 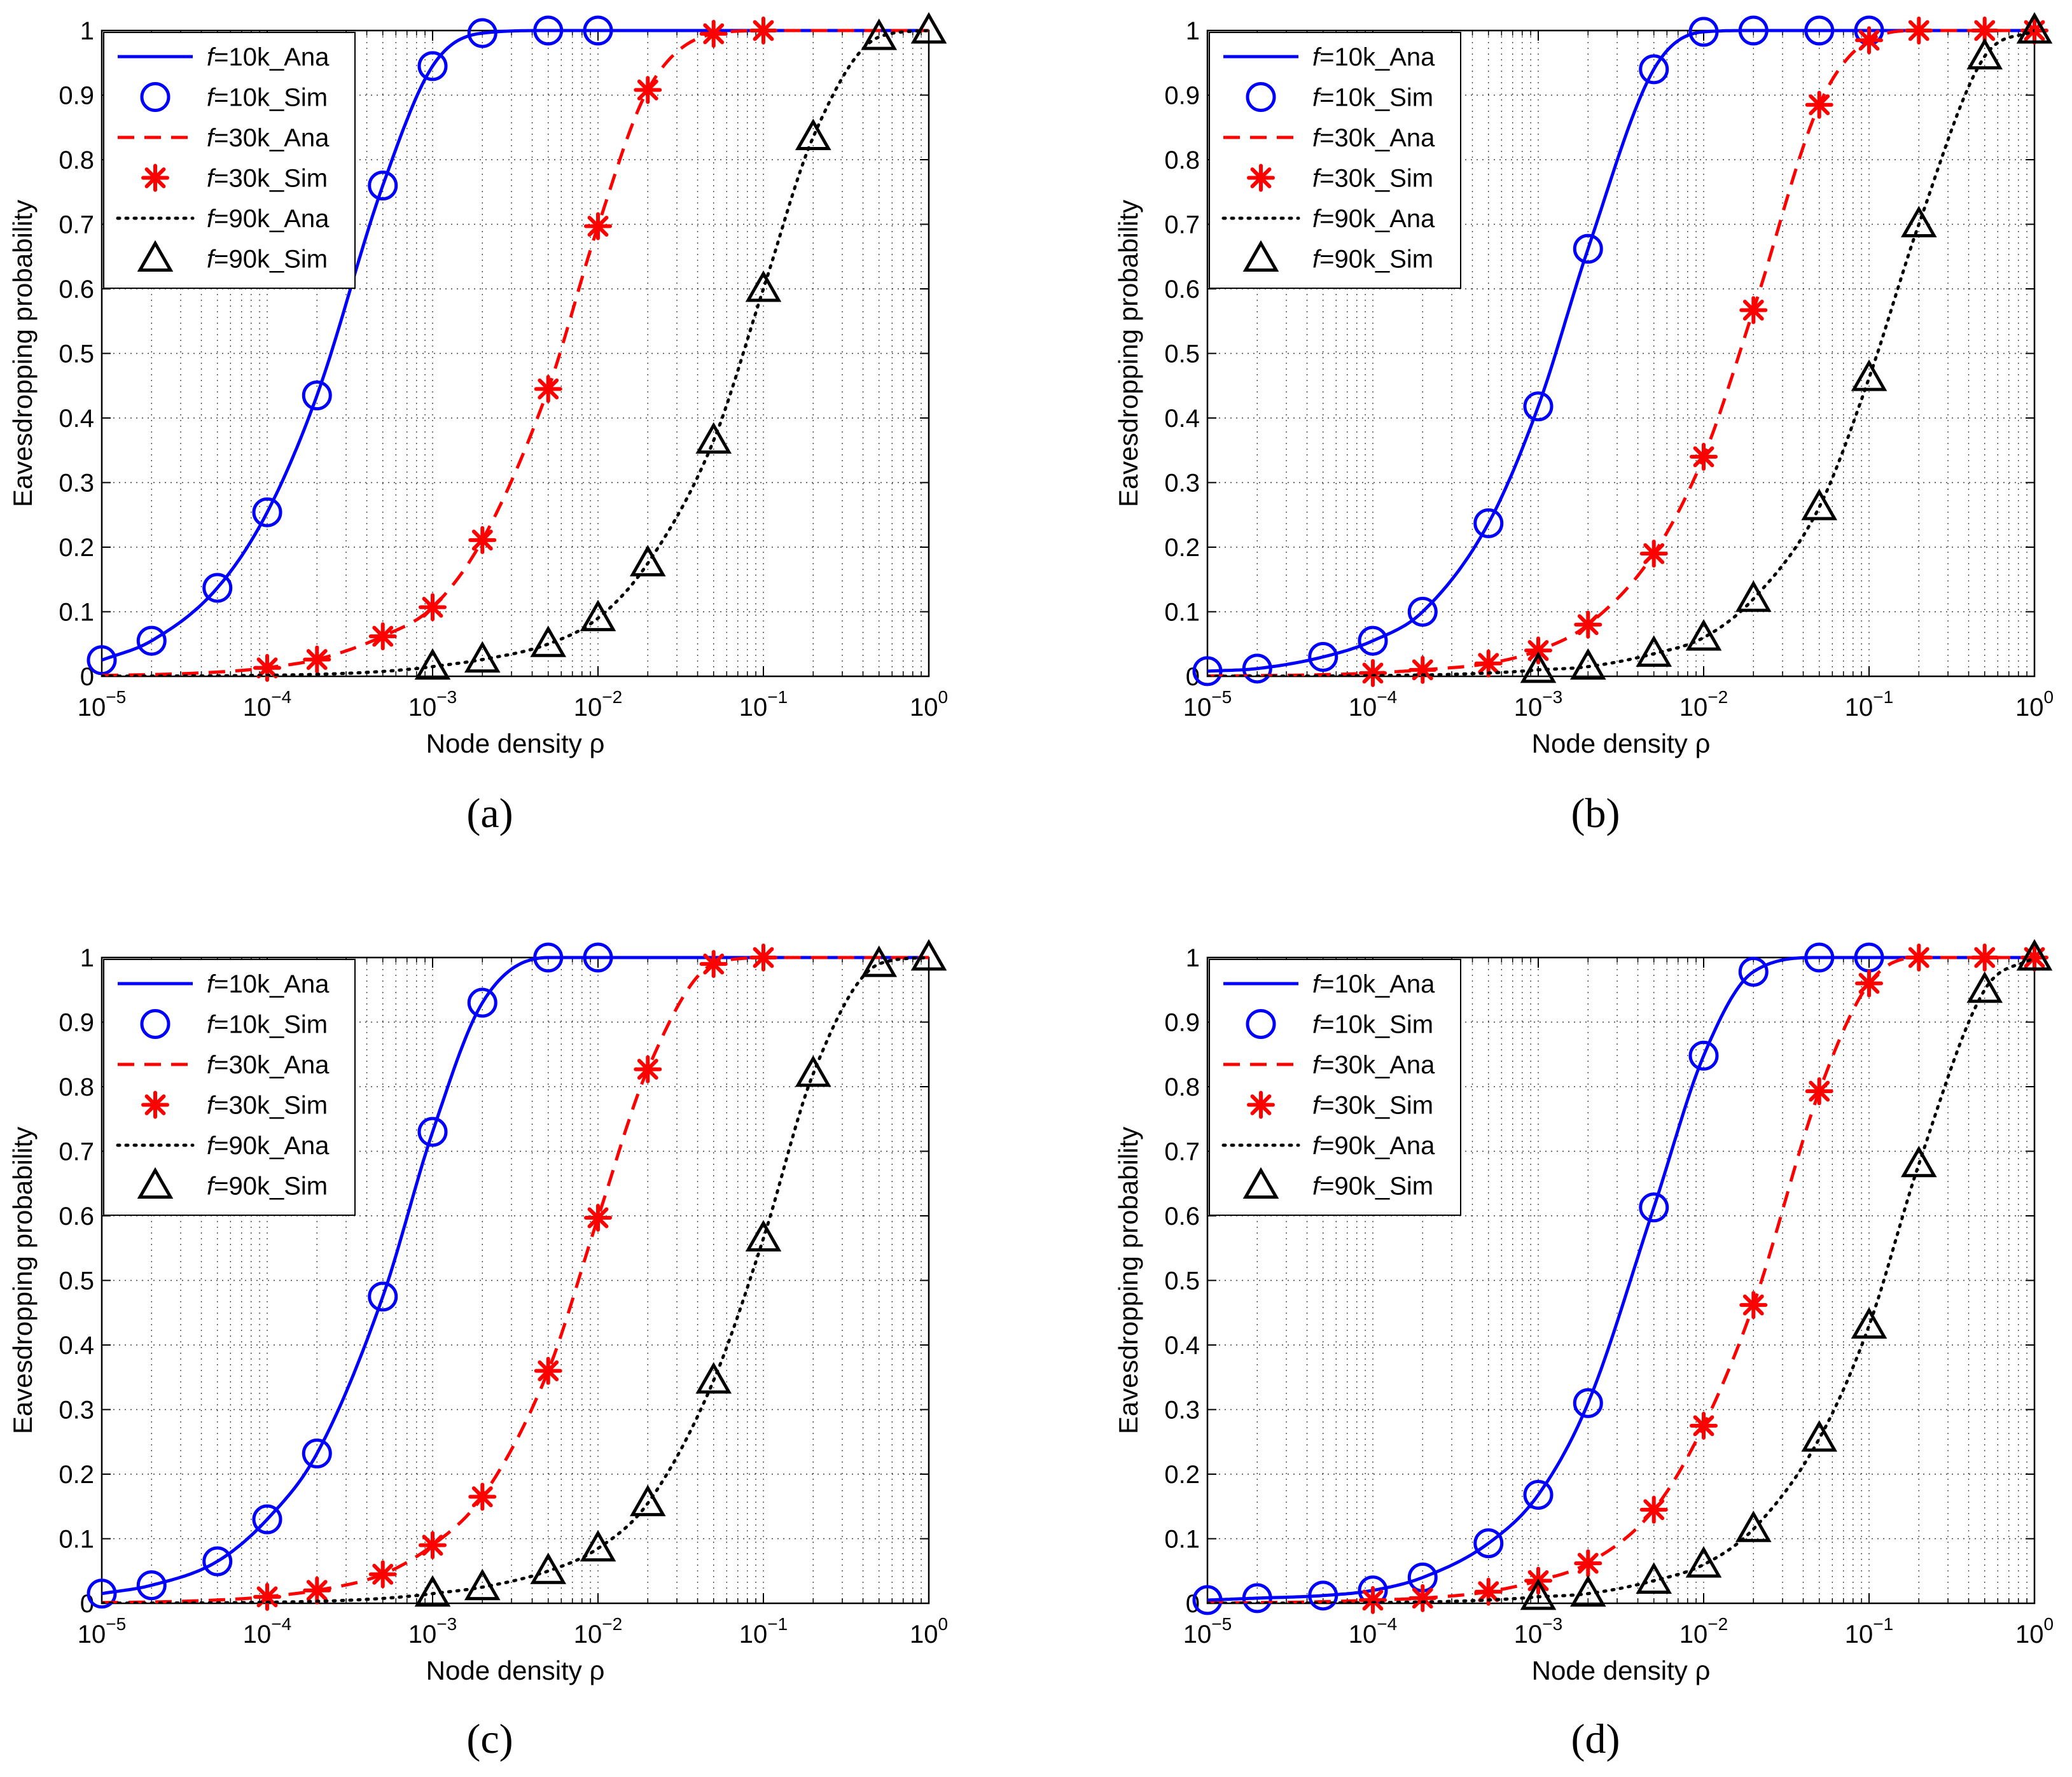 What do you see at coordinates (77, 548) in the screenshot?
I see `y-tick-label: 0.2` at bounding box center [77, 548].